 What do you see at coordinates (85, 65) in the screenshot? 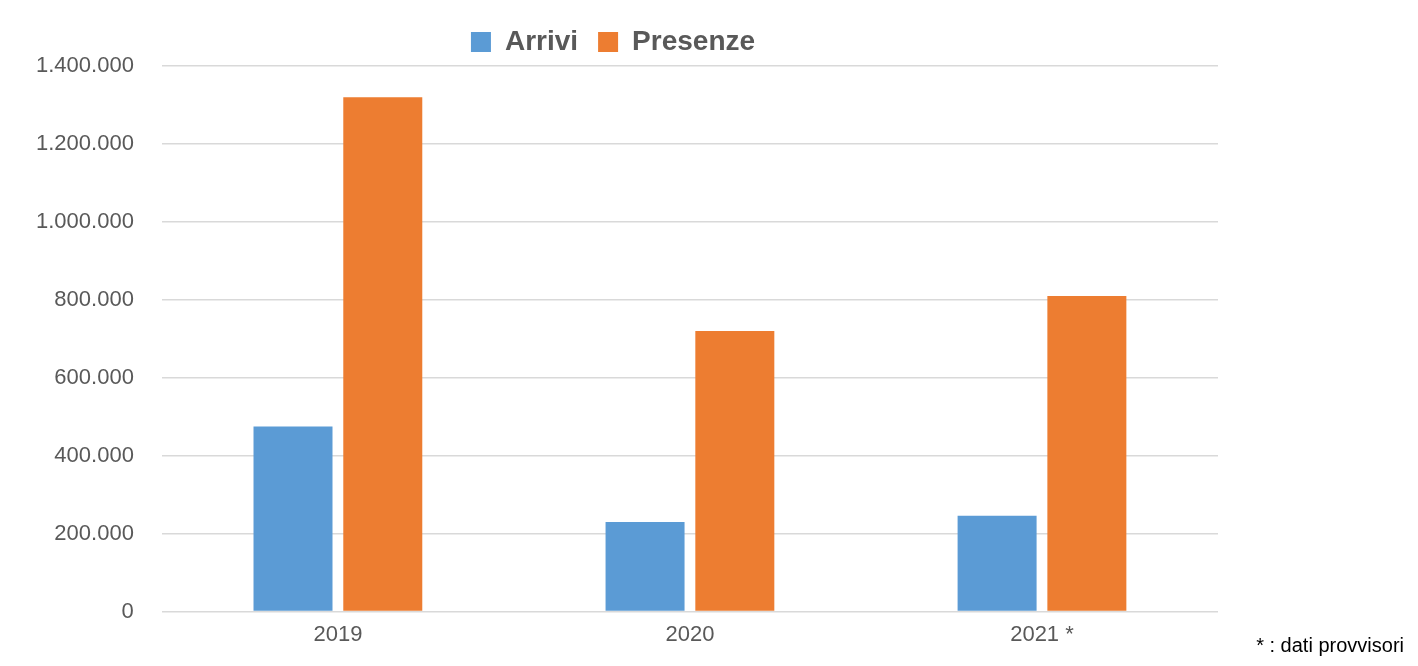
I see `y-tick-label: 1.400.000` at bounding box center [85, 65].